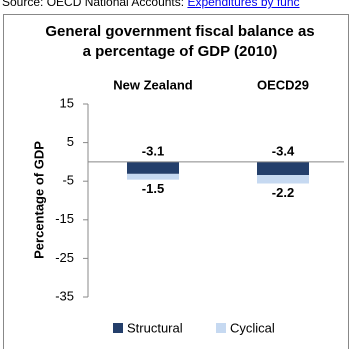  Describe the element at coordinates (64, 218) in the screenshot. I see `y-tick-label: -15` at that location.